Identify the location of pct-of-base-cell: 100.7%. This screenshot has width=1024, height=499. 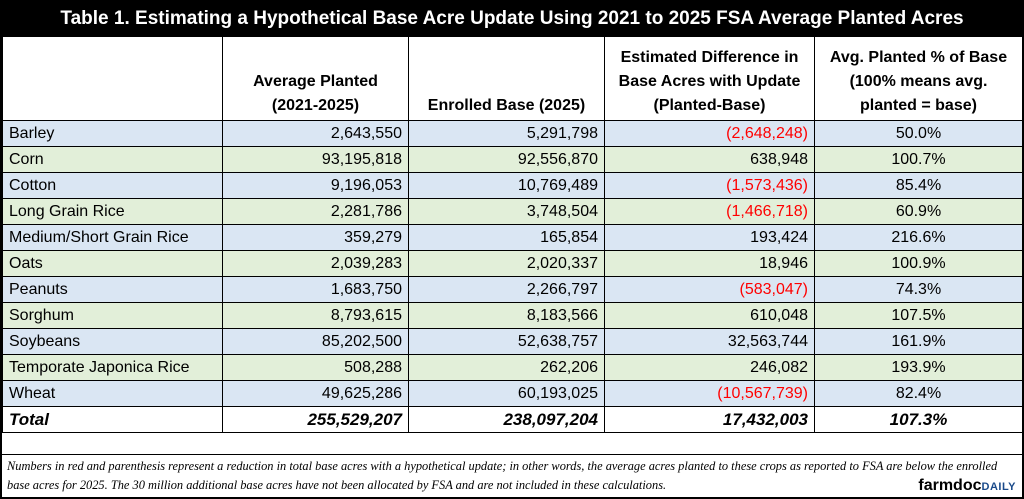
(918, 159).